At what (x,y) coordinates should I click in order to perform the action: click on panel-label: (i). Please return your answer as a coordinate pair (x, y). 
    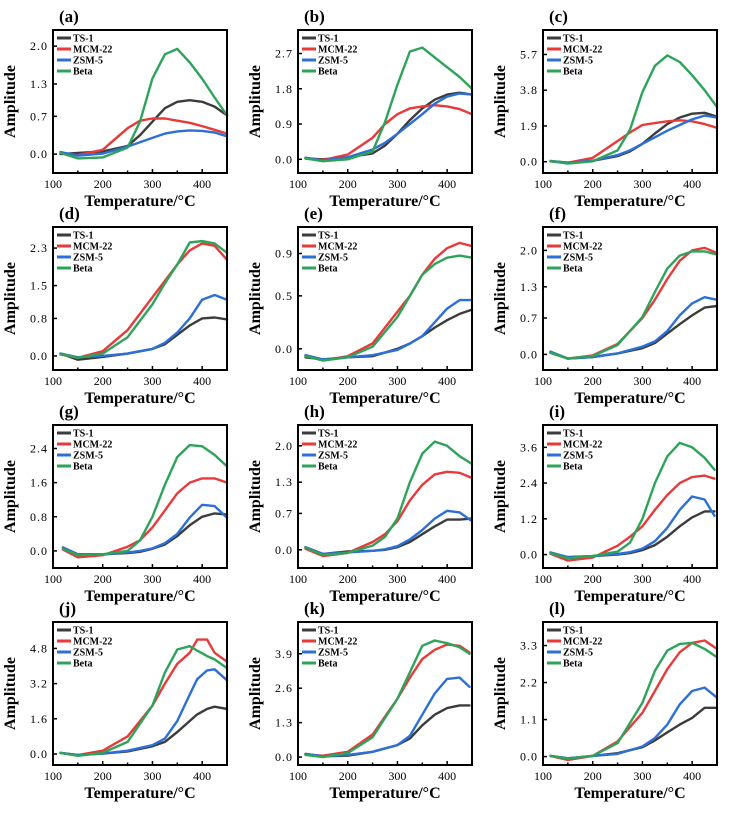
    Looking at the image, I should click on (557, 411).